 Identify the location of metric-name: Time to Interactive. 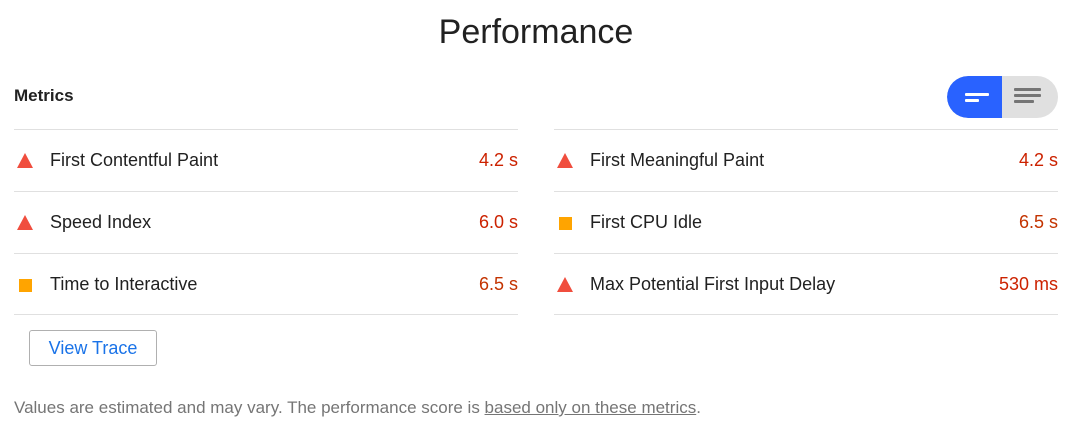
(124, 284).